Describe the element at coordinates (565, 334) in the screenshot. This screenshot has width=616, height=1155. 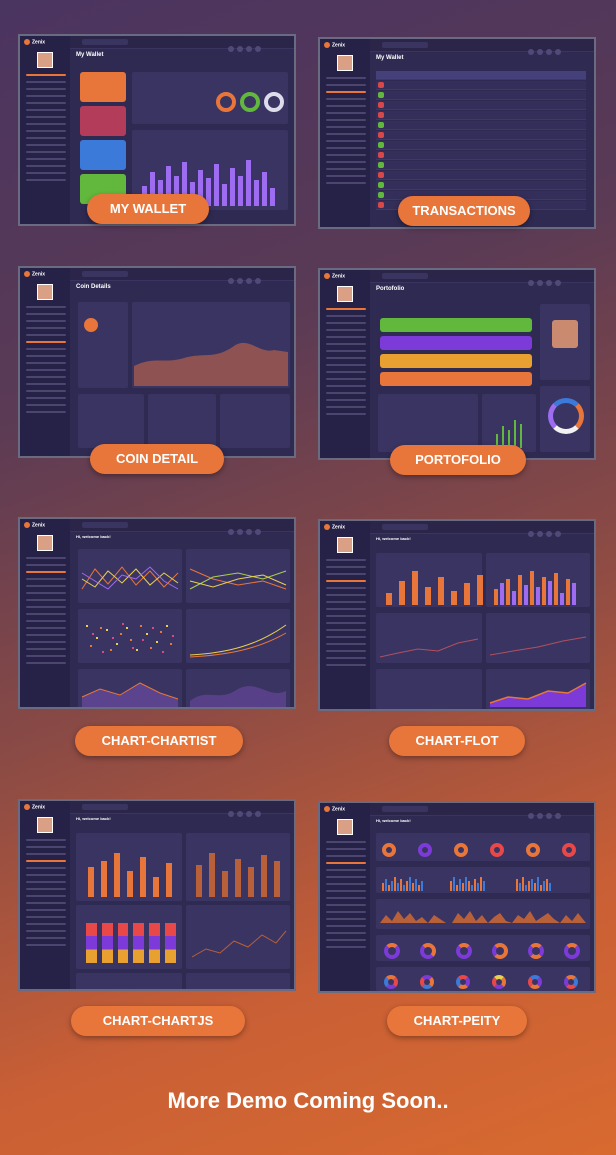
I see `profile-photo` at that location.